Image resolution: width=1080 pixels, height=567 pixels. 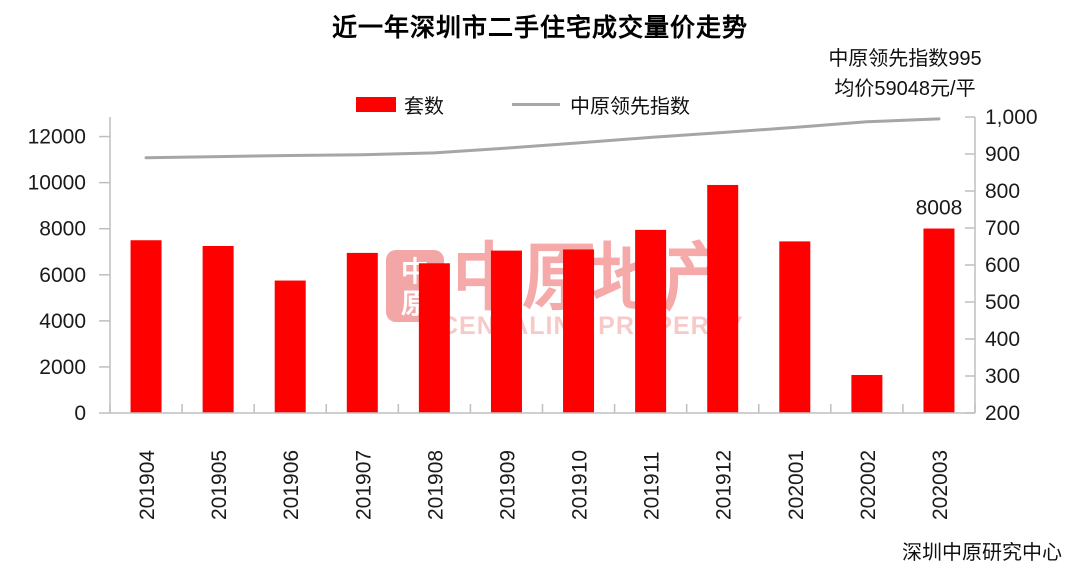 I want to click on legend-line-swatch, so click(x=536, y=104).